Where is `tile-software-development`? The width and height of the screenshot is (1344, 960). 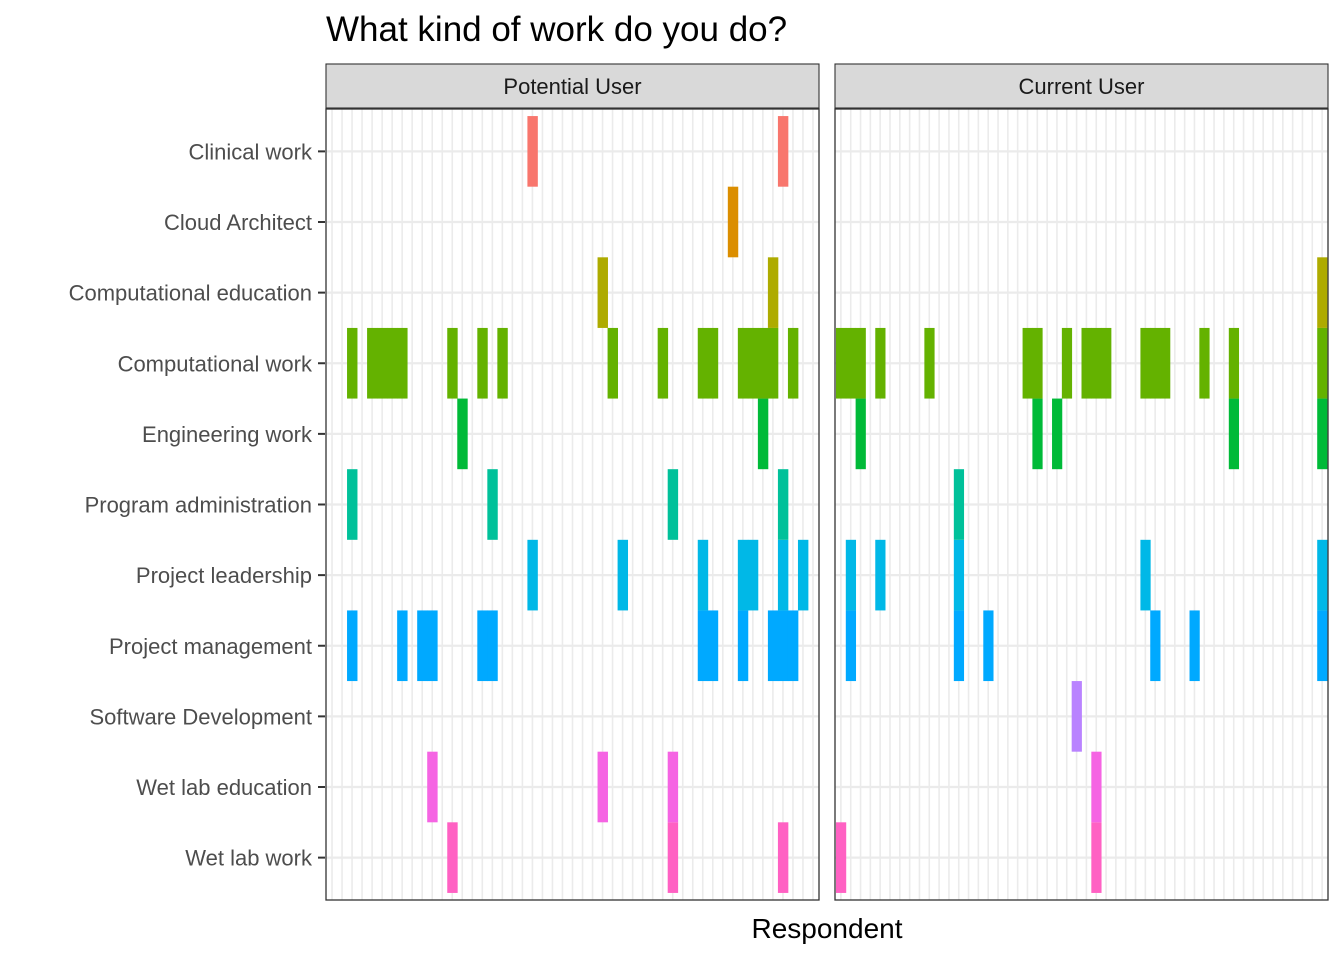 tile-software-development is located at coordinates (1076, 716).